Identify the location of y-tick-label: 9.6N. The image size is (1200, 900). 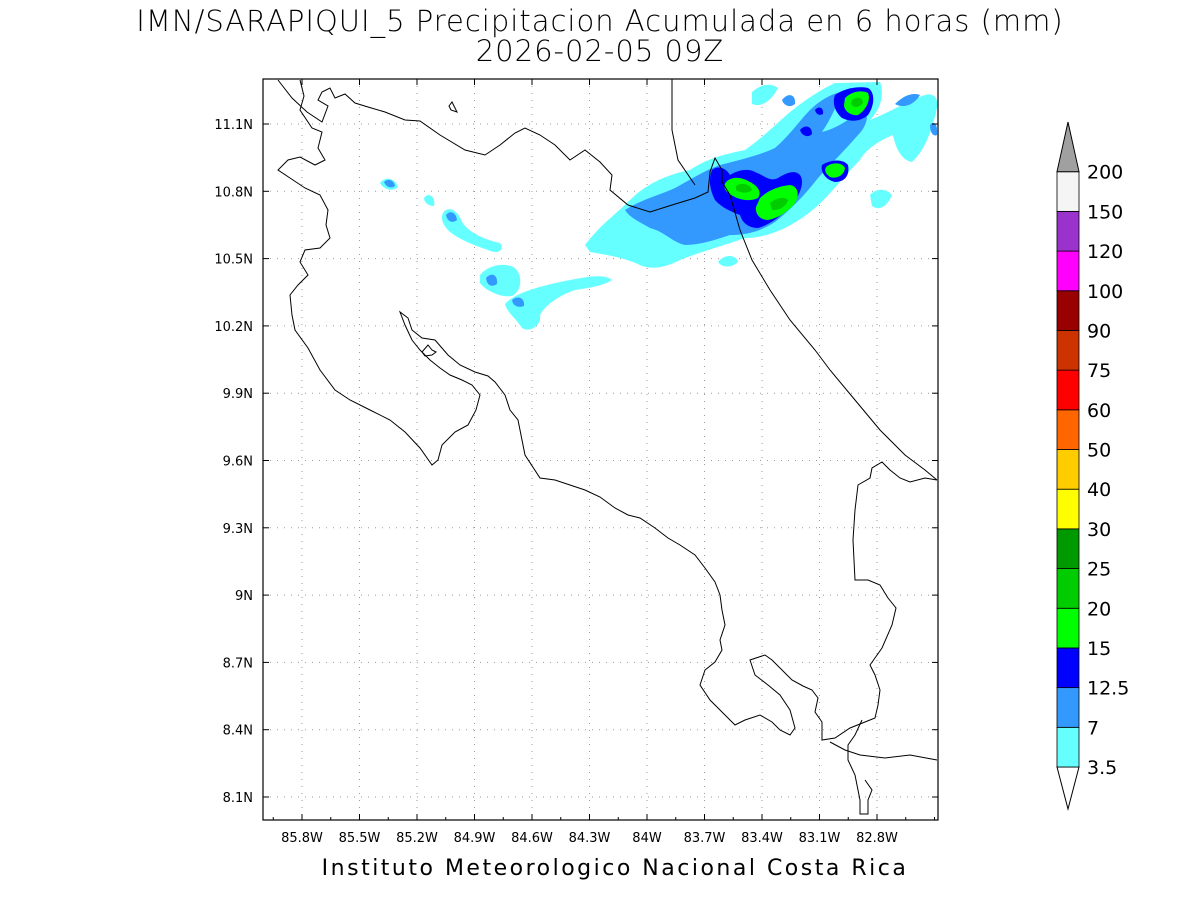
(238, 462).